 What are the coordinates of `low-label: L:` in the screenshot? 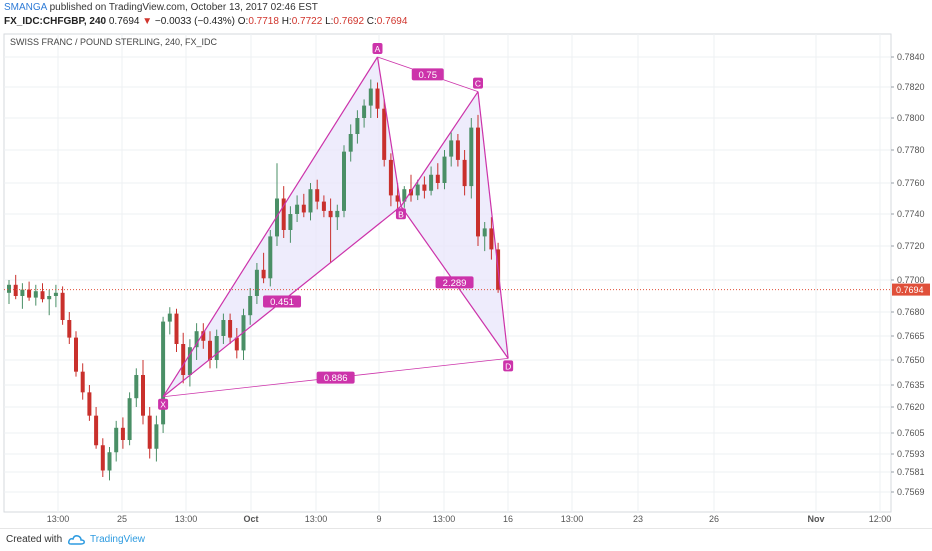 It's located at (329, 21).